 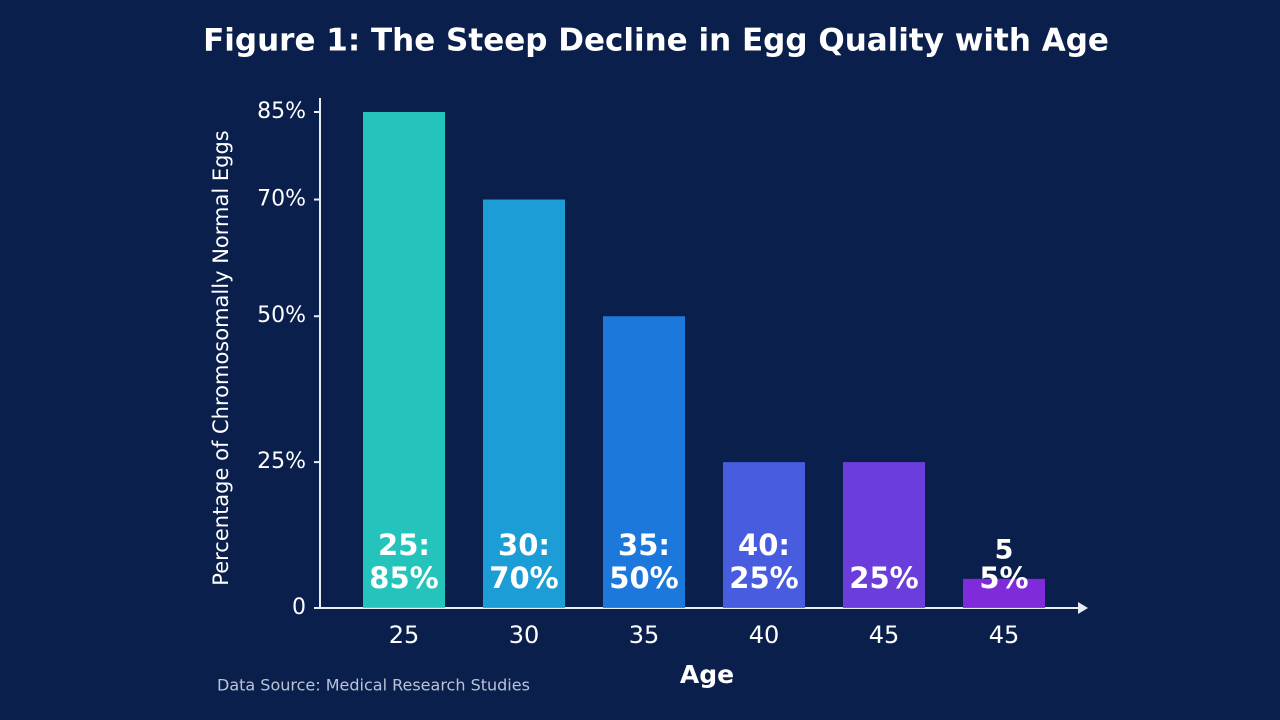 I want to click on x-tick-label: 35, so click(x=644, y=635).